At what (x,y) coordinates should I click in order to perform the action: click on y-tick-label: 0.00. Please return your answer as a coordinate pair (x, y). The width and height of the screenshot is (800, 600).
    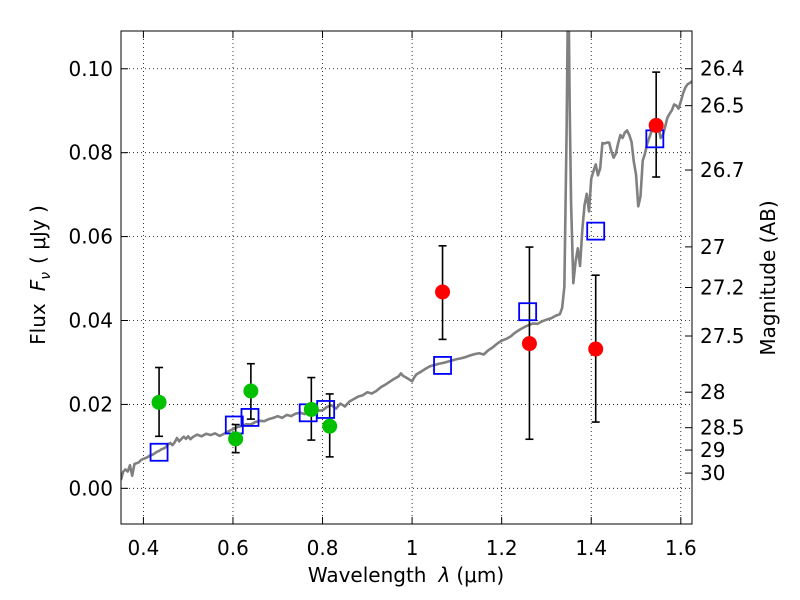
    Looking at the image, I should click on (90, 488).